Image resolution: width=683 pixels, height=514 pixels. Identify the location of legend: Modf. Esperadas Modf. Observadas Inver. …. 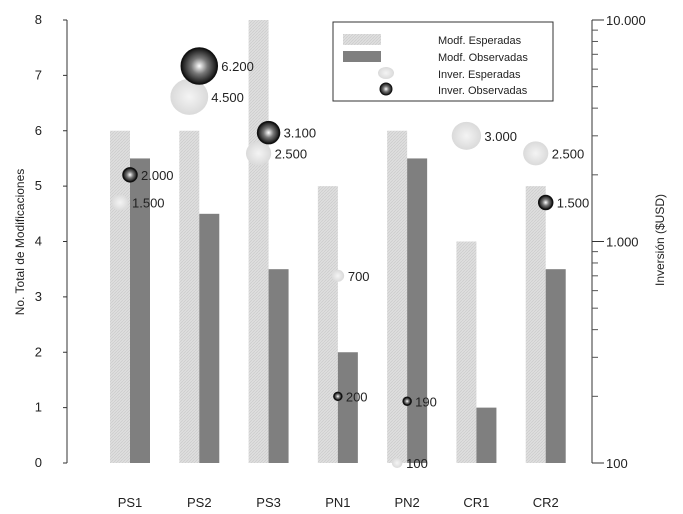
(443, 61).